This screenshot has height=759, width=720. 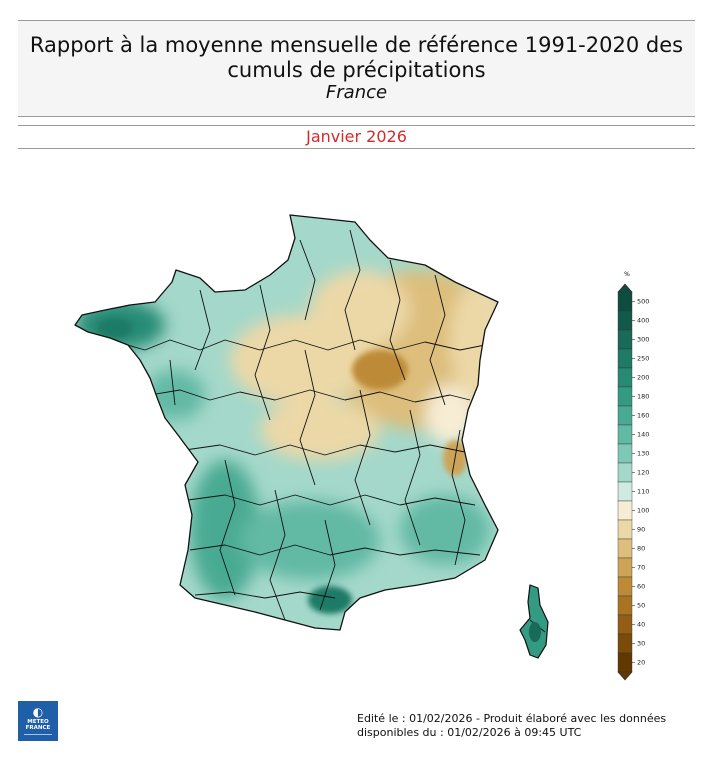 I want to click on legend-level-label: 90, so click(x=641, y=530).